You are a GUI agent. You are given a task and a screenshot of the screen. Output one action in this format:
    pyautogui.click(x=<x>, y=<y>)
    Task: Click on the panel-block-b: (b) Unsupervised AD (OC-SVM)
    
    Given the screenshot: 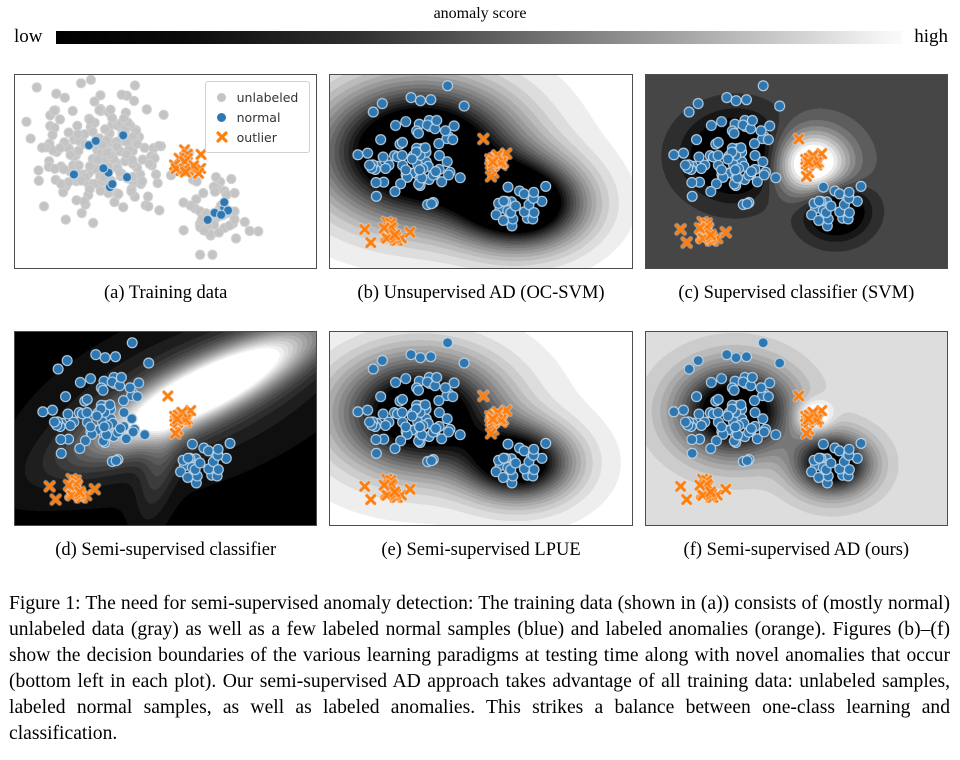 What is the action you would take?
    pyautogui.click(x=481, y=189)
    